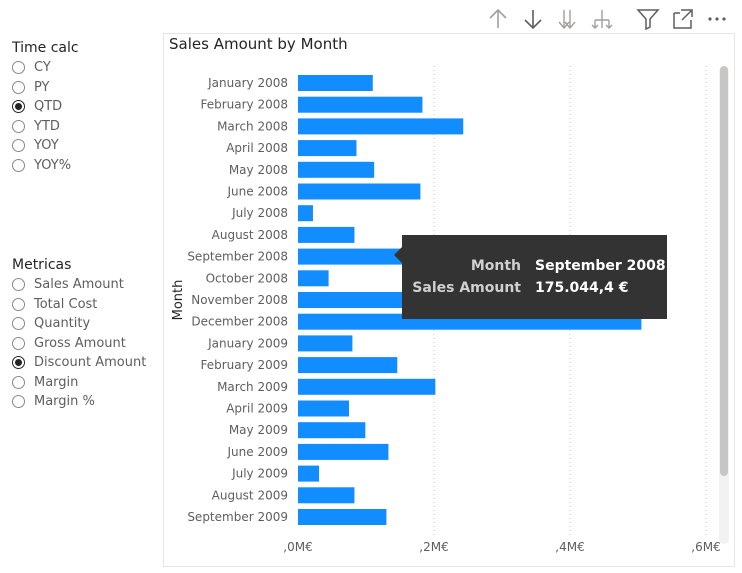 This screenshot has height=573, width=742. I want to click on y-tick-label: September 2009, so click(237, 517).